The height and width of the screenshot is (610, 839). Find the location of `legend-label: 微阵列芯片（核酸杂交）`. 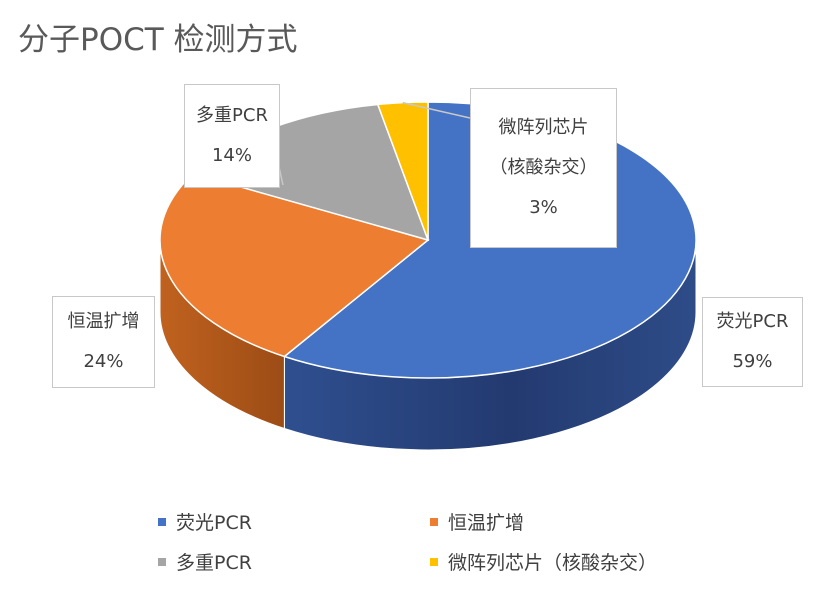

legend-label: 微阵列芯片（核酸杂交） is located at coordinates (553, 563).